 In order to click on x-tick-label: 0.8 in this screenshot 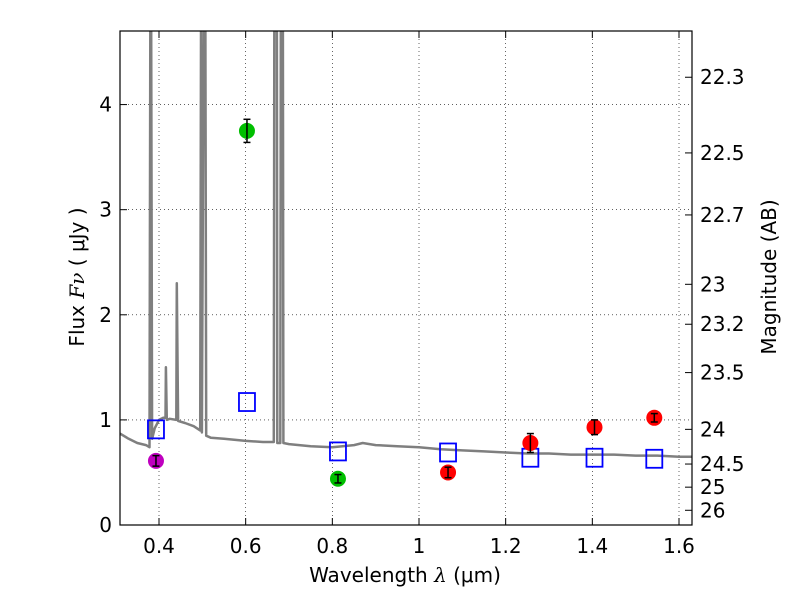, I will do `click(332, 546)`.